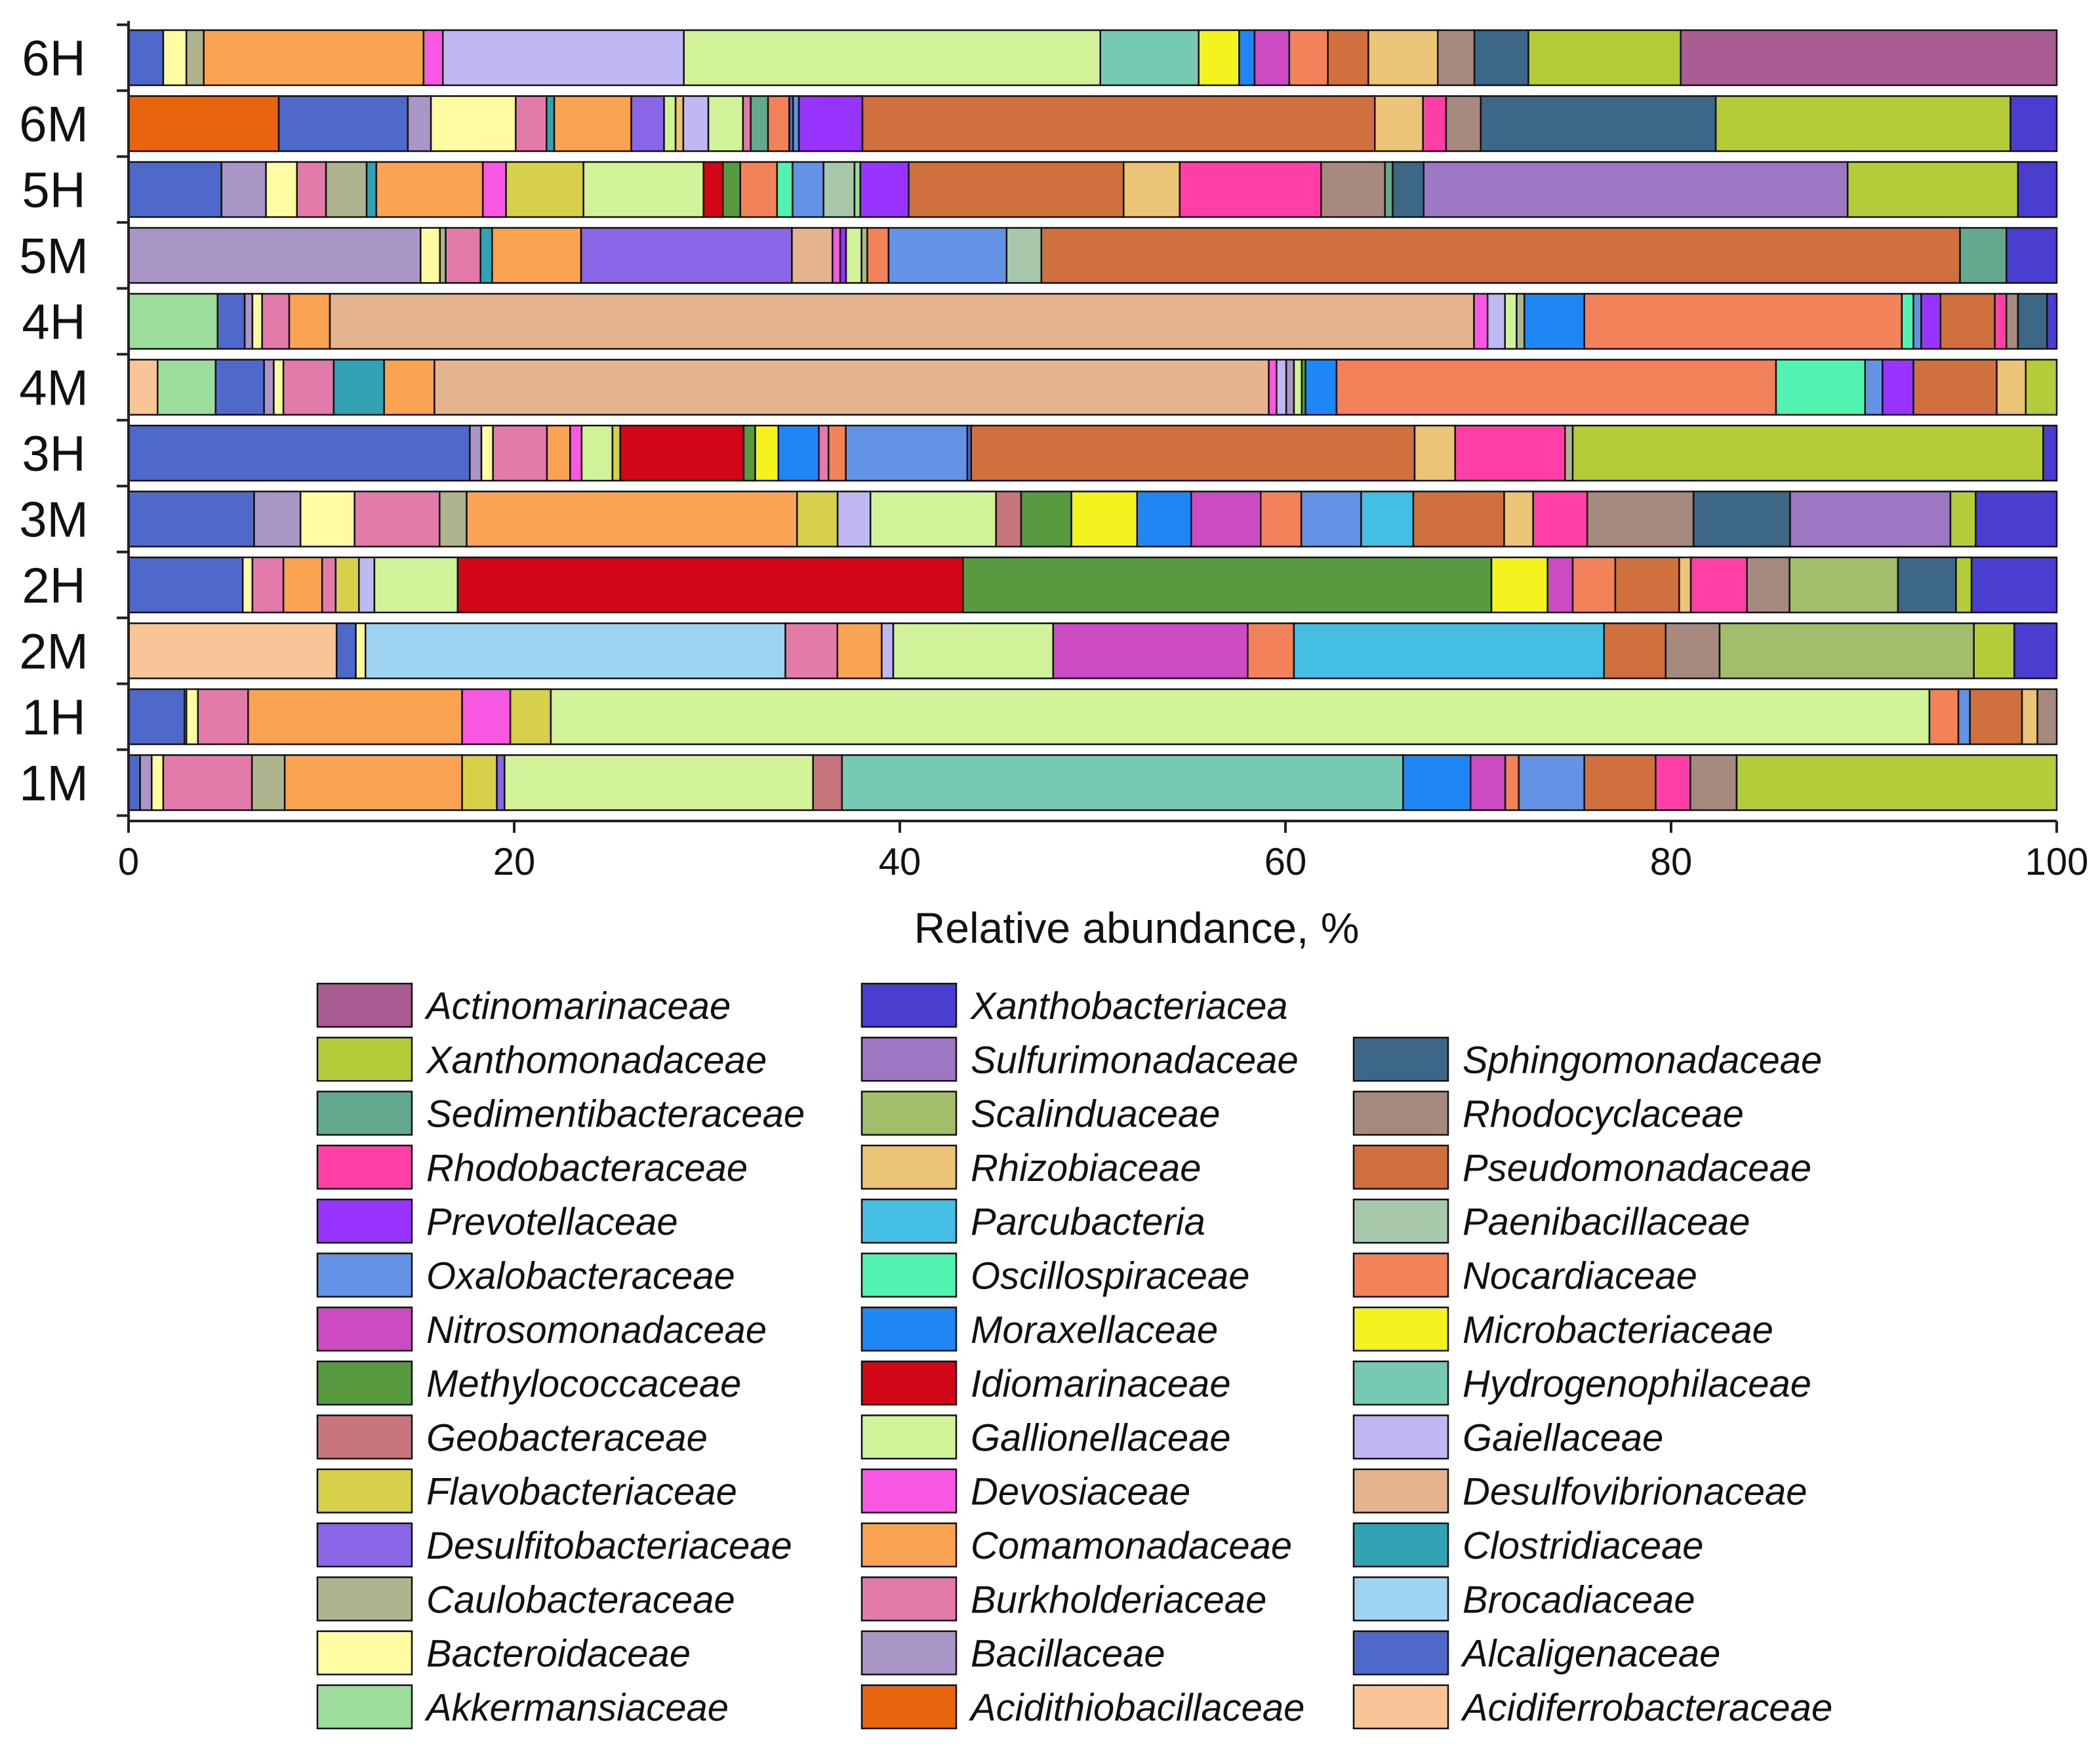 This screenshot has height=1760, width=2100. Describe the element at coordinates (1045, 1437) in the screenshot. I see `legend-item-gallionellaceae: Gallionellaceae` at that location.